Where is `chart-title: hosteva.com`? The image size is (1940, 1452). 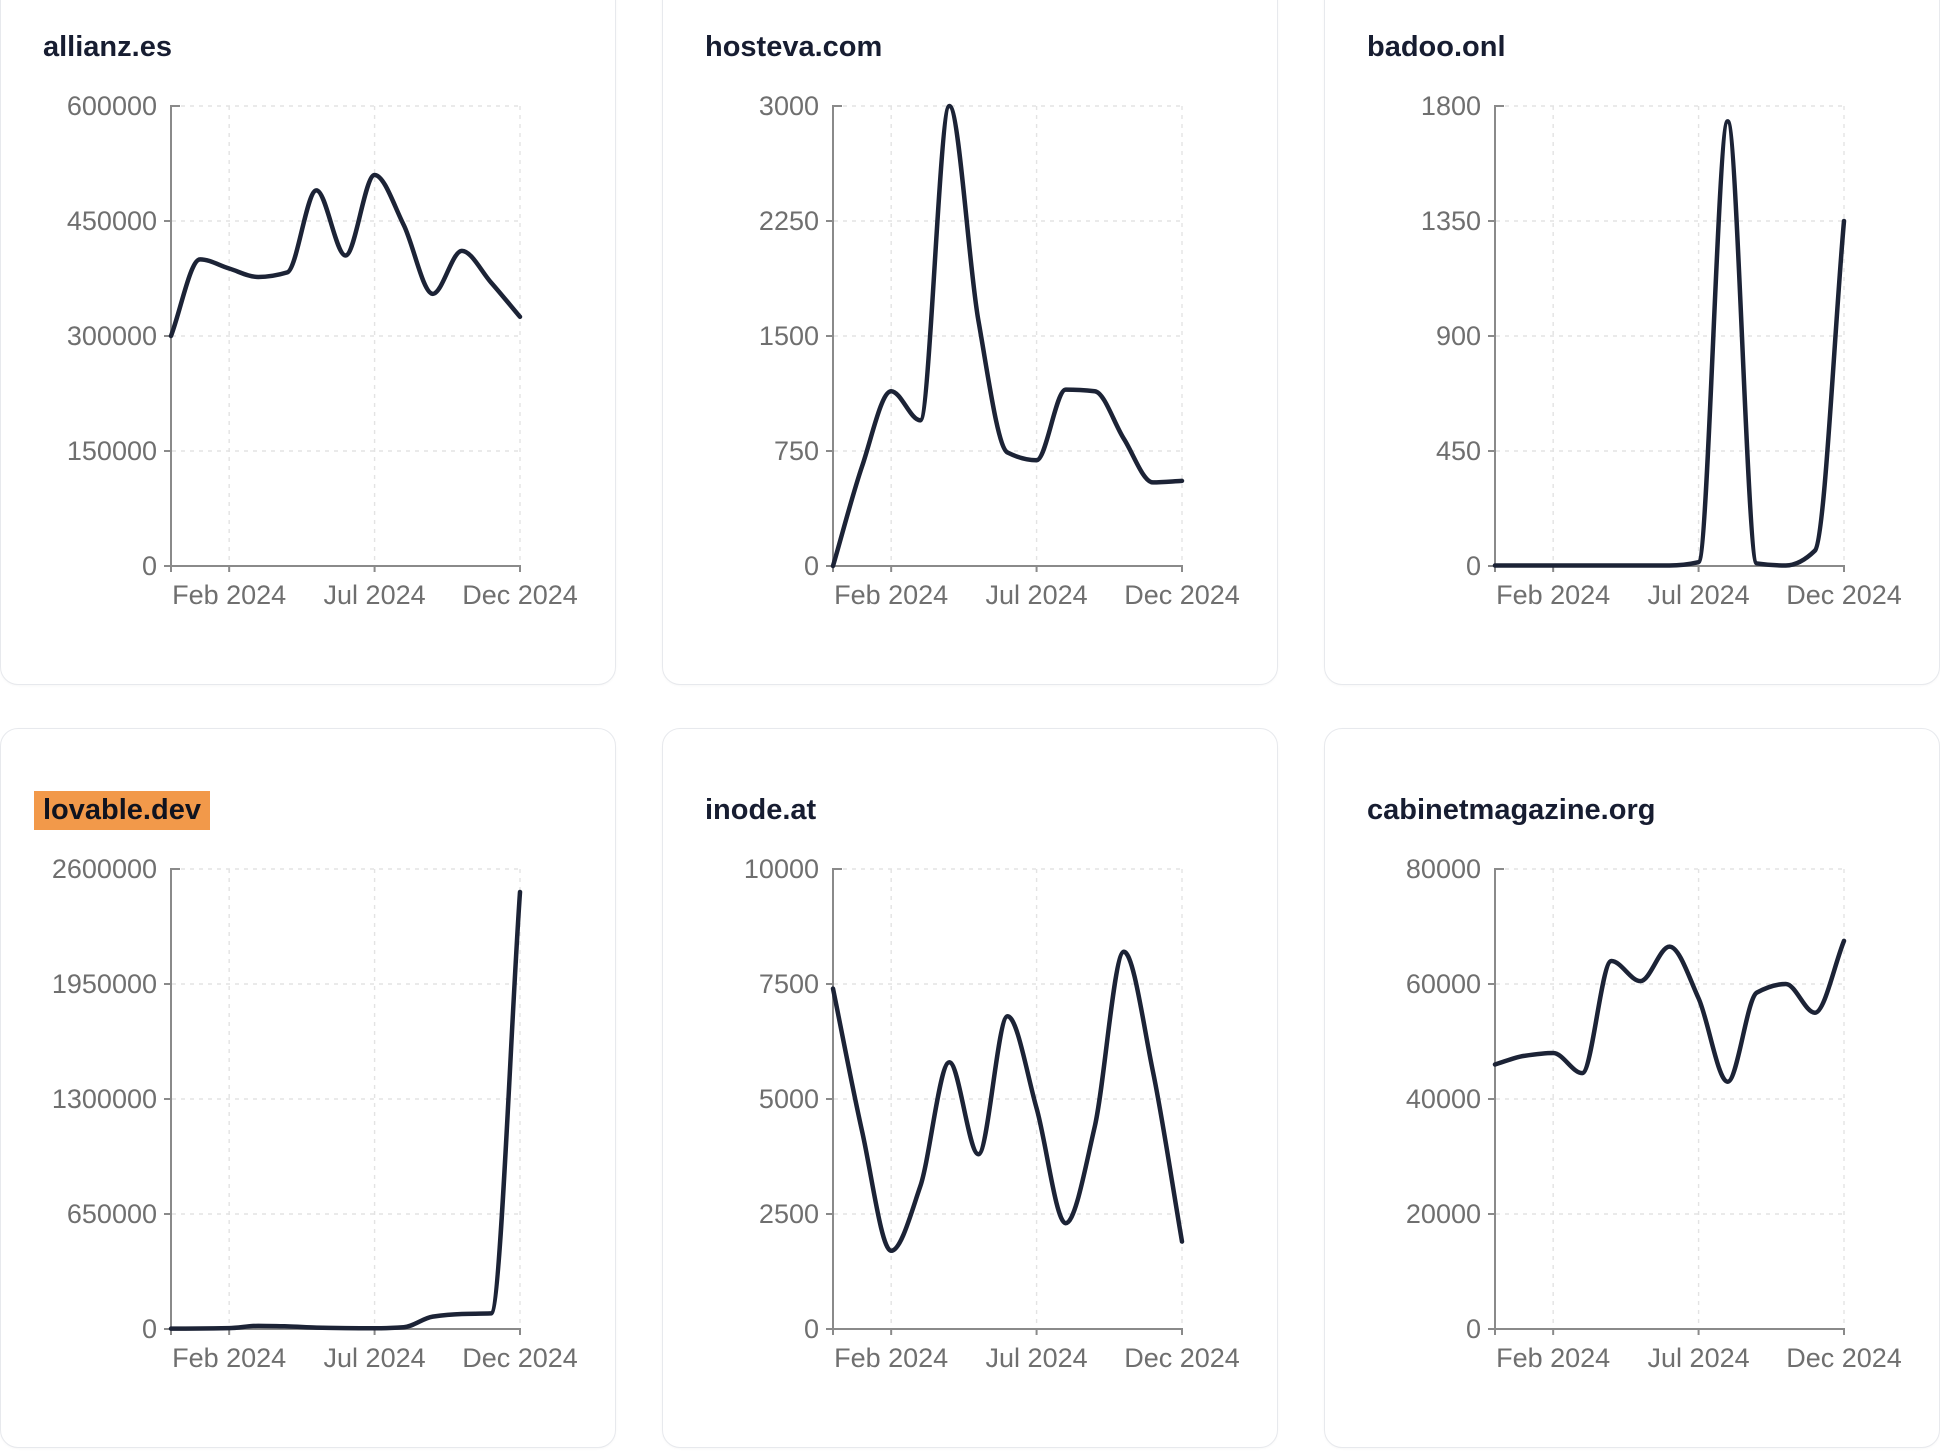 chart-title: hosteva.com is located at coordinates (794, 47).